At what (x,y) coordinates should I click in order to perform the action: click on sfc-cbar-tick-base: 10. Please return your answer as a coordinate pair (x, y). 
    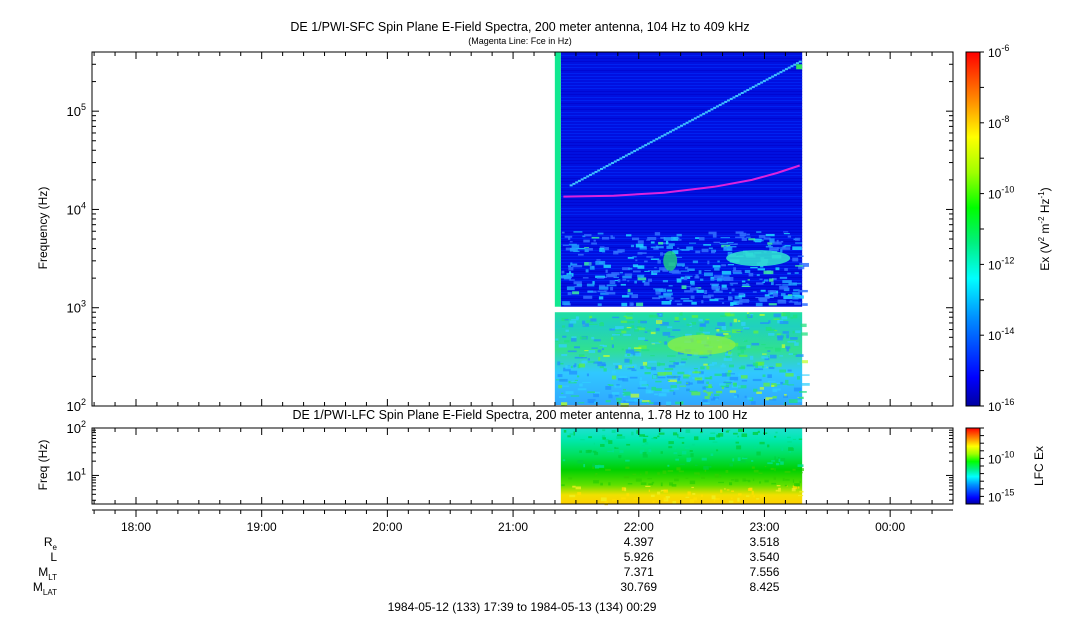
    Looking at the image, I should click on (995, 124).